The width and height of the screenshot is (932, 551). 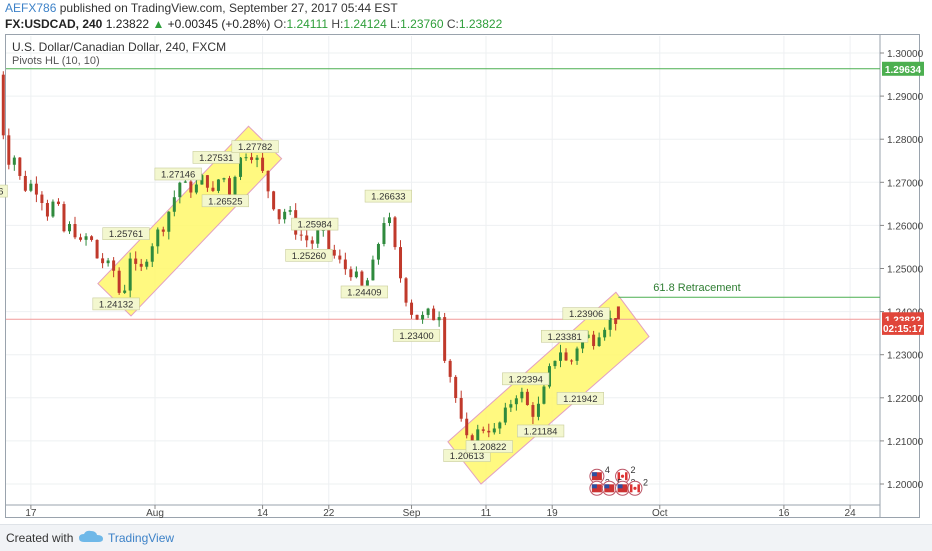 What do you see at coordinates (422, 24) in the screenshot?
I see `low-value: 1.23760` at bounding box center [422, 24].